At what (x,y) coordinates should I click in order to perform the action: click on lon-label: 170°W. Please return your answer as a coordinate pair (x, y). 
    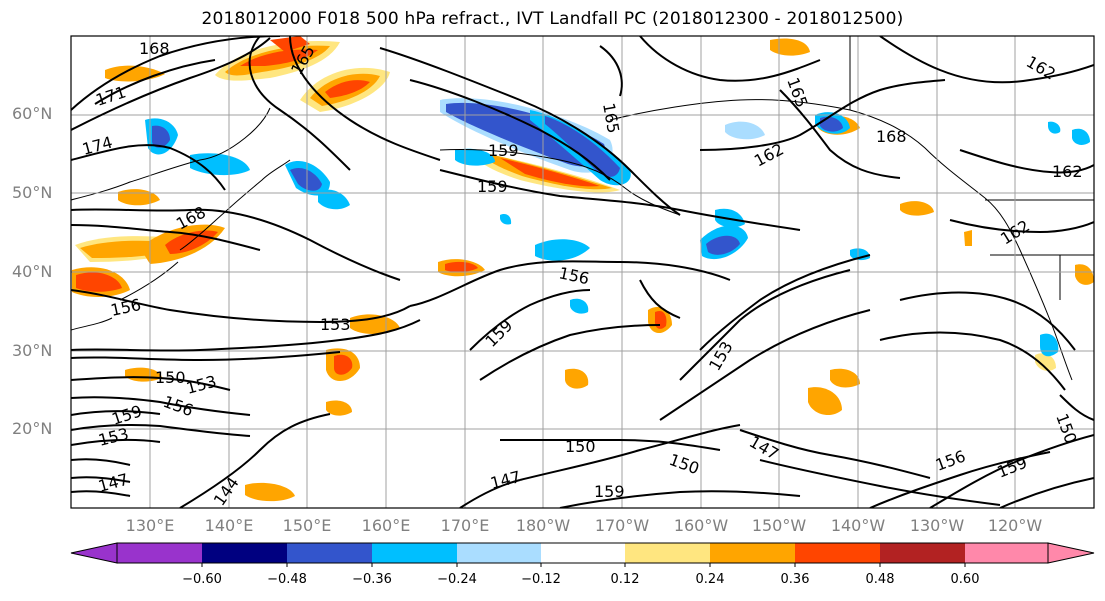
    Looking at the image, I should click on (622, 525).